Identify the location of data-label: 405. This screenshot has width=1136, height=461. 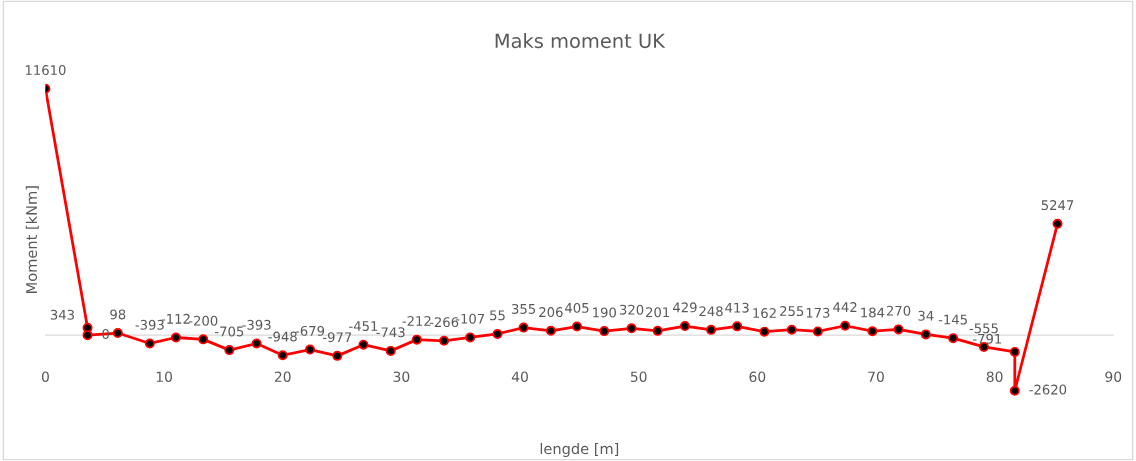
(577, 307).